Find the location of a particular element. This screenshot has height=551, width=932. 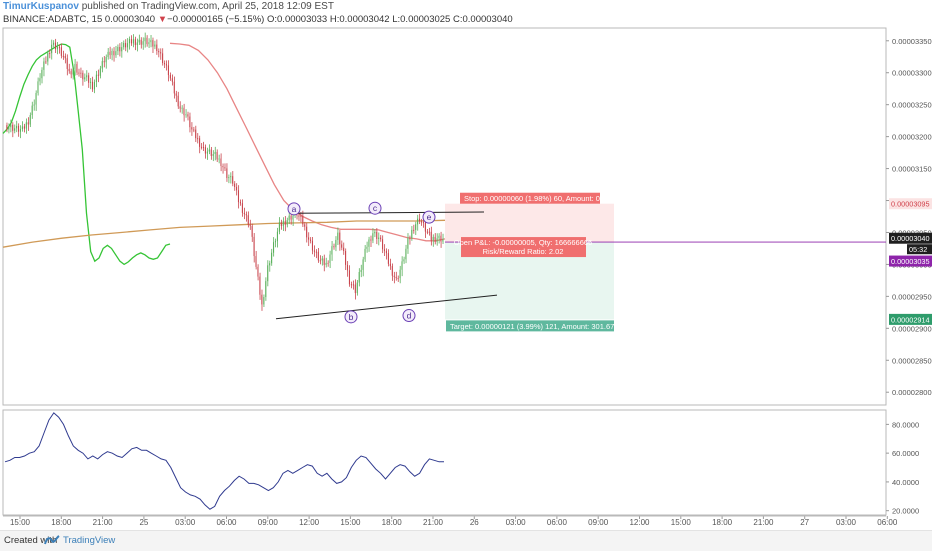

change-down-icon: ▼ is located at coordinates (162, 19).